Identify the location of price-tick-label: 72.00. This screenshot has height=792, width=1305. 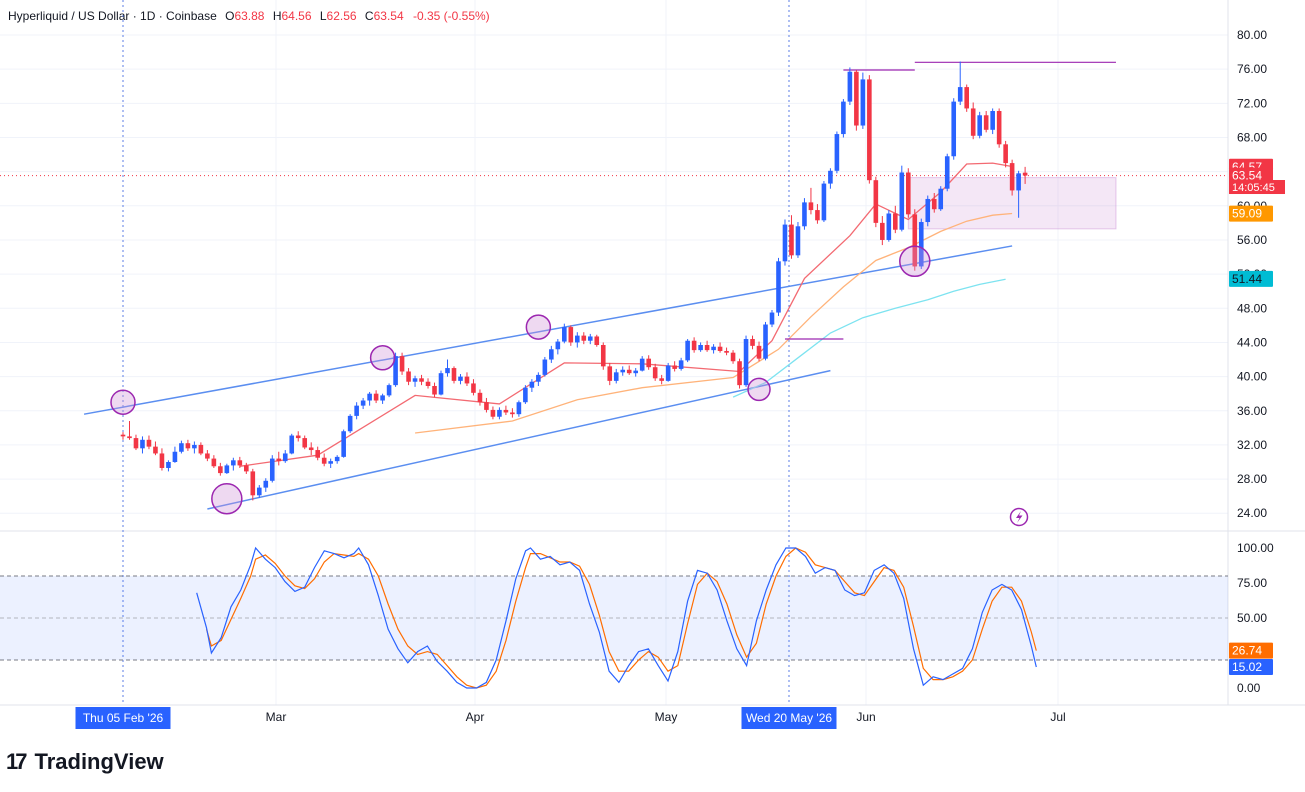
(1252, 103).